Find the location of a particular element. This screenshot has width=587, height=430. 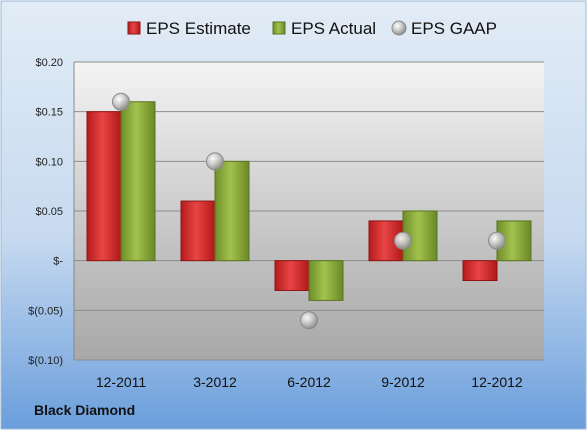

x-tick-label: 12-2012 is located at coordinates (497, 382).